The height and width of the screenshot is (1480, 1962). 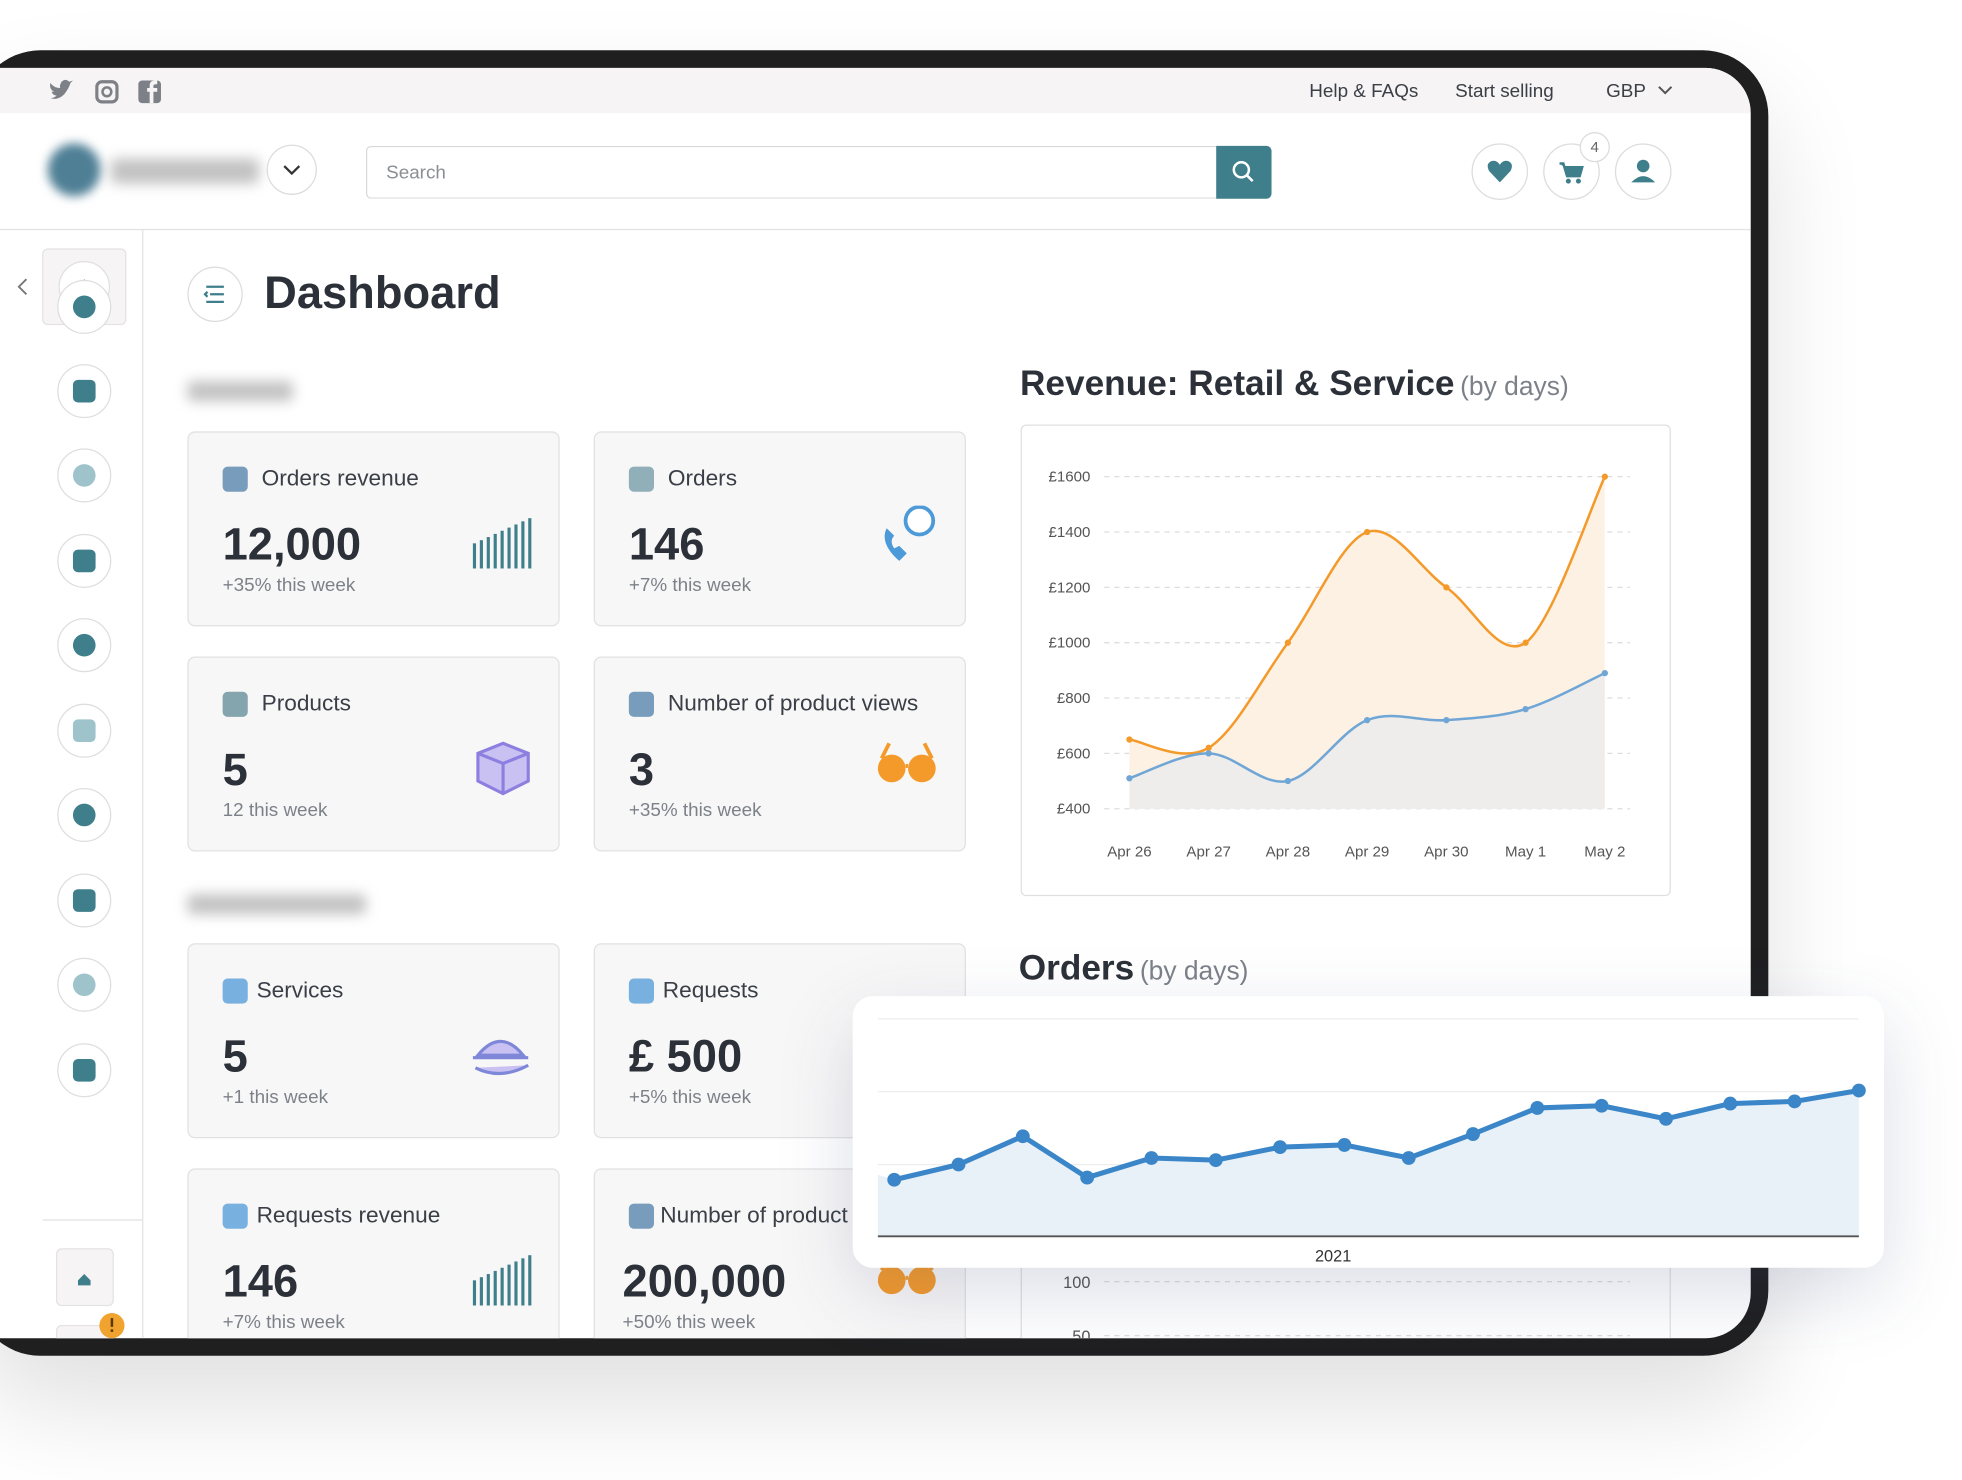 I want to click on card-change: +7% this week, so click(x=690, y=585).